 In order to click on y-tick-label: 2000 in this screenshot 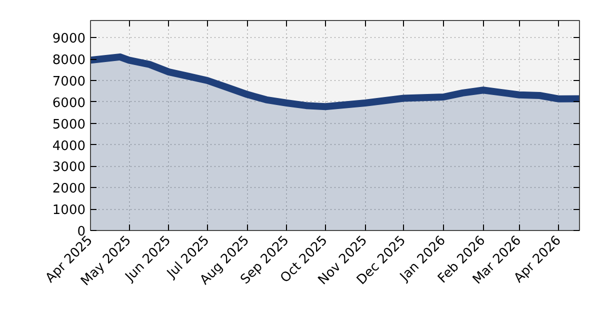, I will do `click(69, 189)`.